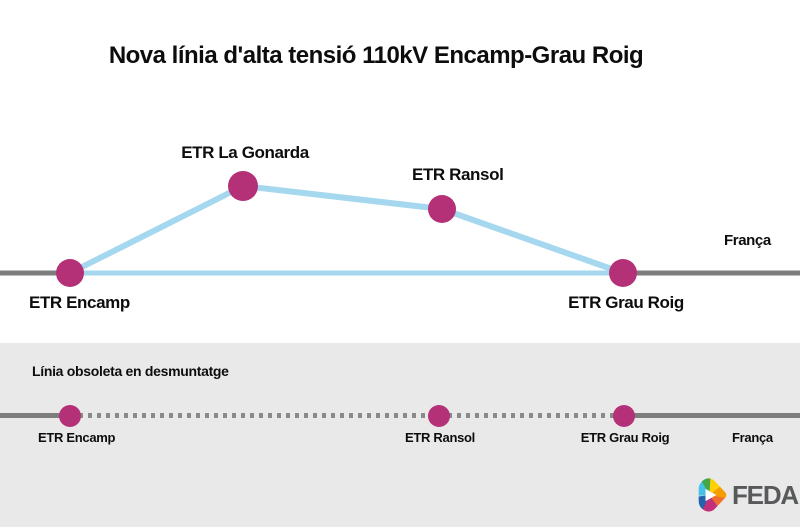 Image resolution: width=800 pixels, height=527 pixels. I want to click on label-etr-ransol: ETR Ransol, so click(458, 174).